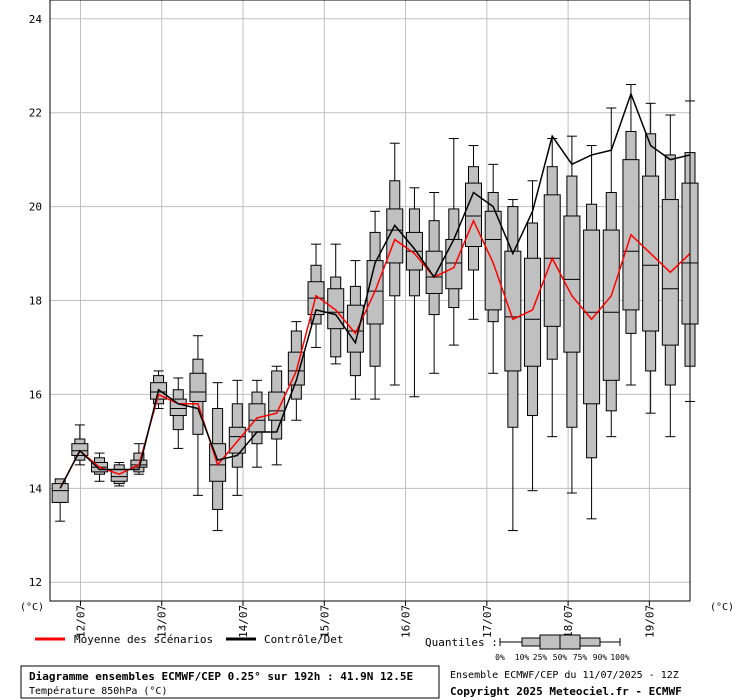 This screenshot has height=700, width=740. What do you see at coordinates (32, 607) in the screenshot?
I see `y-unit-left: (°C)` at bounding box center [32, 607].